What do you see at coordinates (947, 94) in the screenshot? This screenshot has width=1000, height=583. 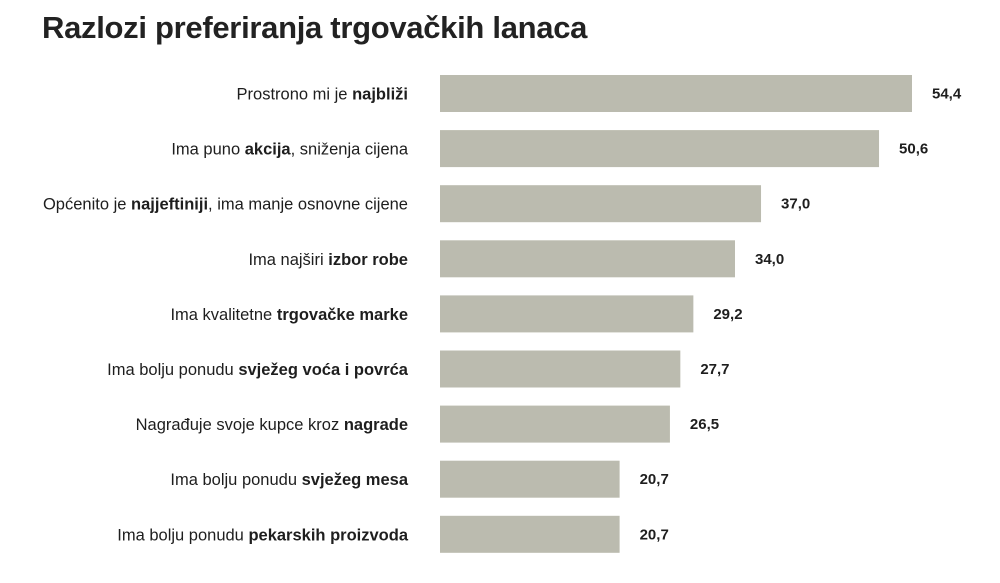 I see `value-label-1: 54,4` at bounding box center [947, 94].